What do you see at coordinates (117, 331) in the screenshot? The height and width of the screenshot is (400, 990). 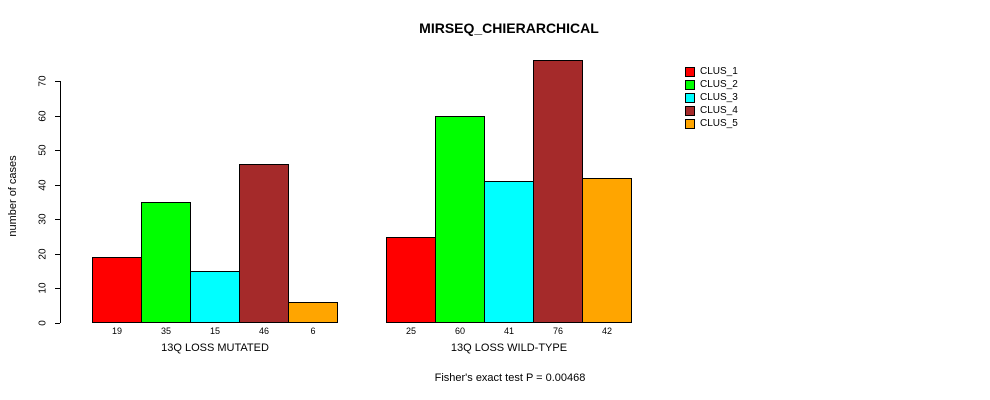 I see `bar-value-label: 19` at bounding box center [117, 331].